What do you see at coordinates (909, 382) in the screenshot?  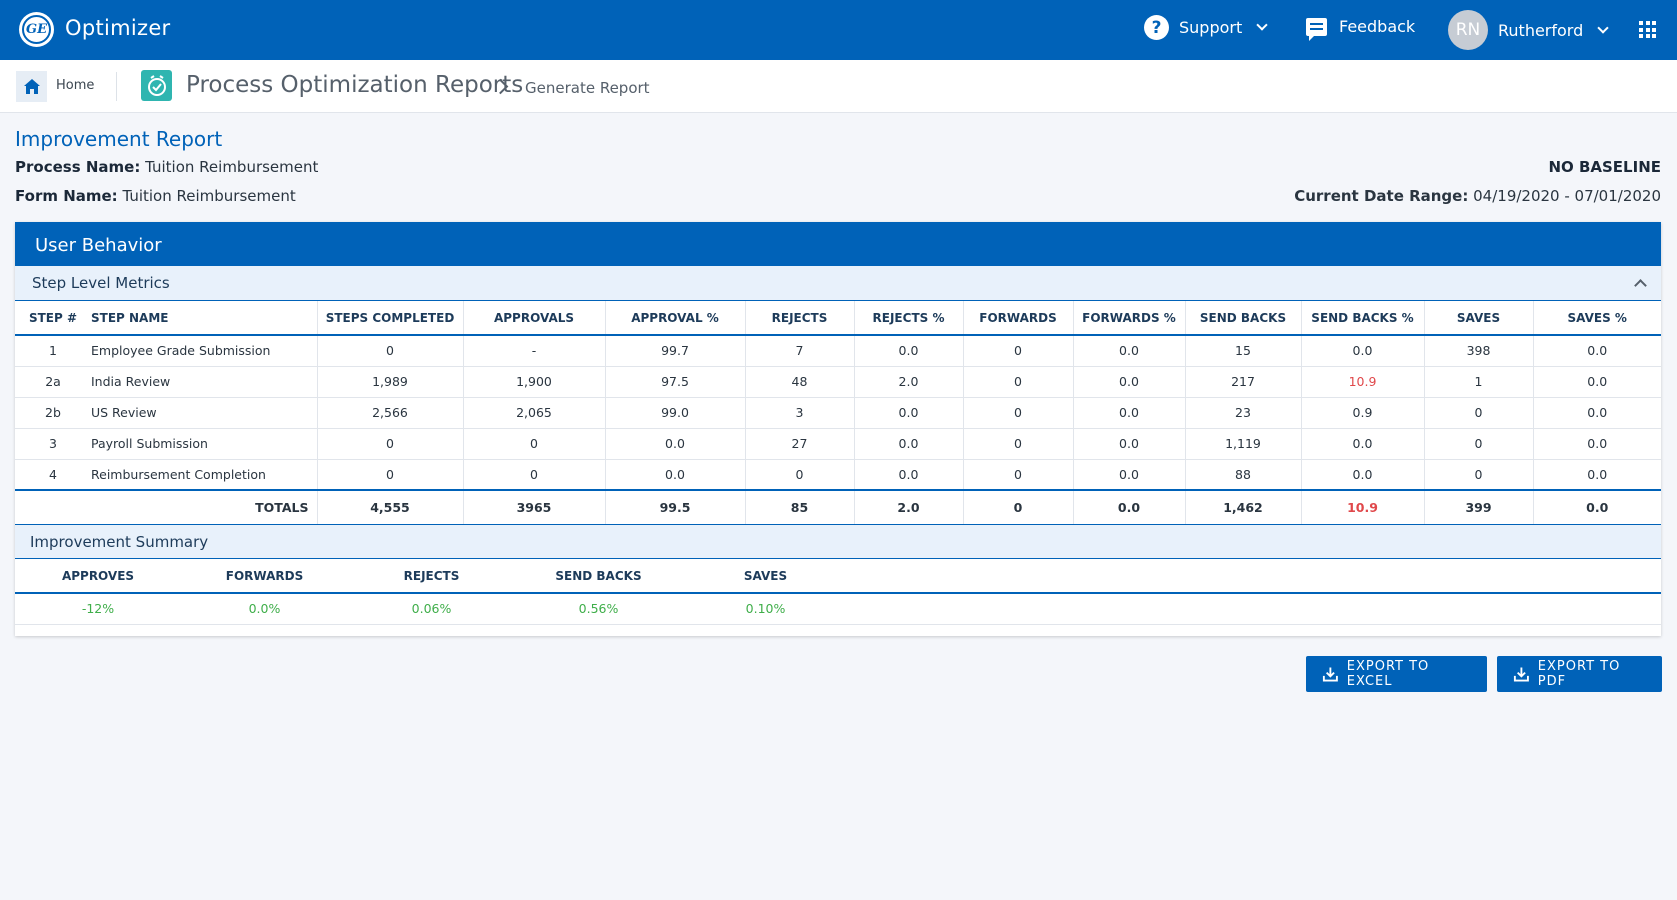 I see `table-cell: 2.0` at bounding box center [909, 382].